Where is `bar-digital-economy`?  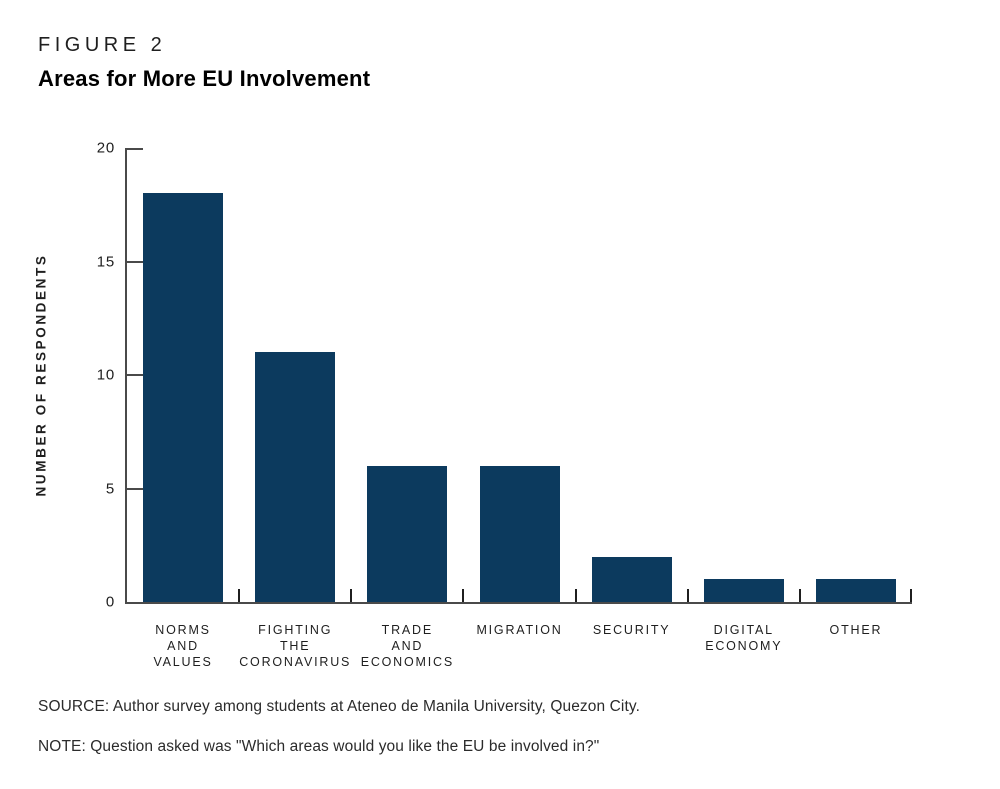 bar-digital-economy is located at coordinates (743, 590).